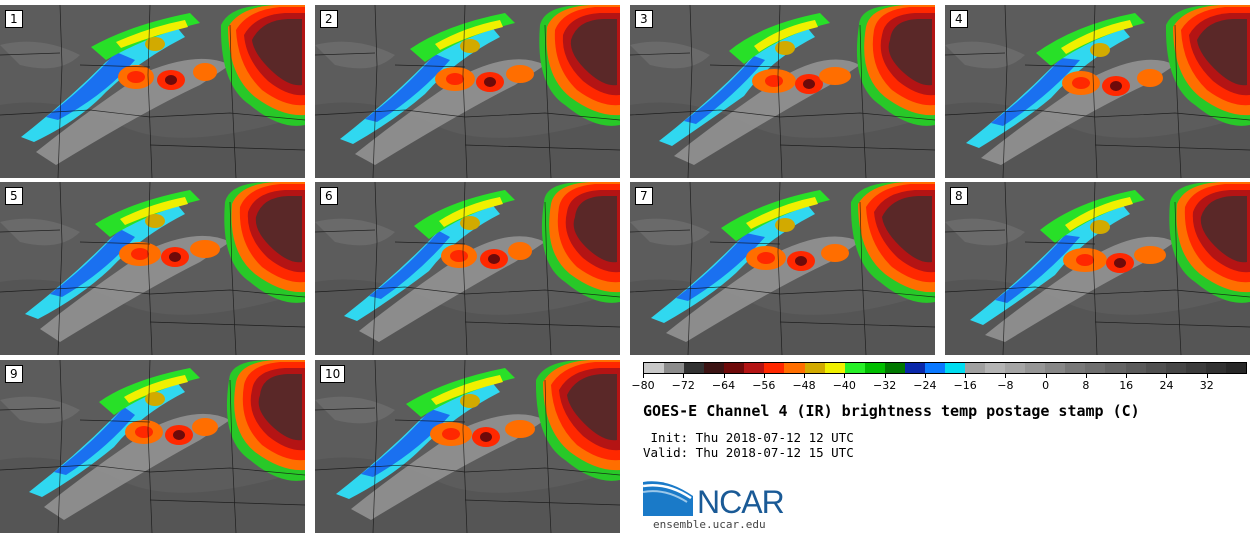 The image size is (1260, 533). What do you see at coordinates (782, 268) in the screenshot?
I see `satellite-panel: 7` at bounding box center [782, 268].